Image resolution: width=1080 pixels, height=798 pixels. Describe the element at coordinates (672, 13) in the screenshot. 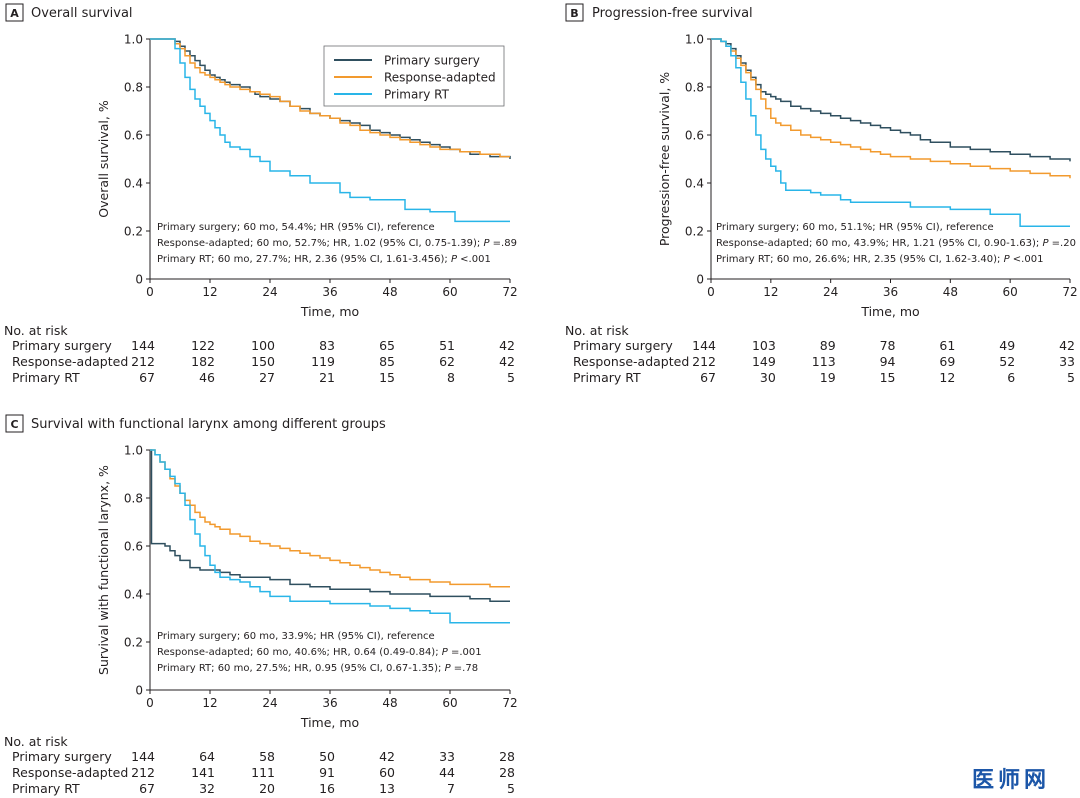

I see `panel-title: Progression-free survival` at that location.